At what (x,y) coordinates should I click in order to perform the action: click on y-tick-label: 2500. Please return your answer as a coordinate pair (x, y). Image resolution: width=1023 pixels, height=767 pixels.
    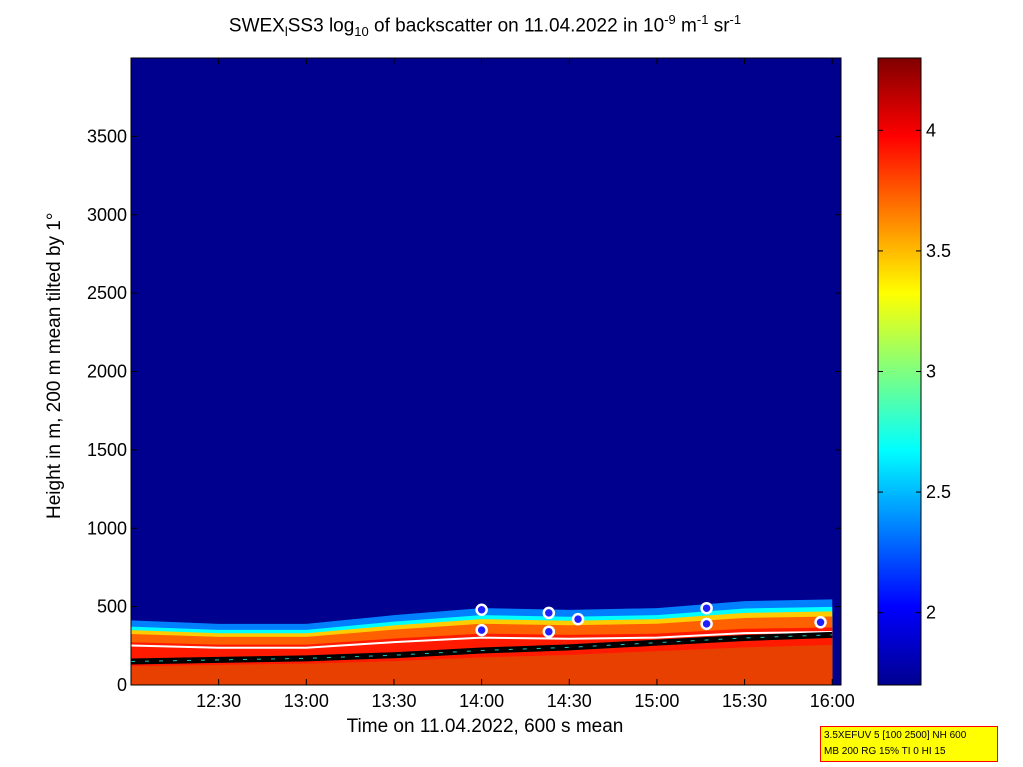
    Looking at the image, I should click on (107, 293).